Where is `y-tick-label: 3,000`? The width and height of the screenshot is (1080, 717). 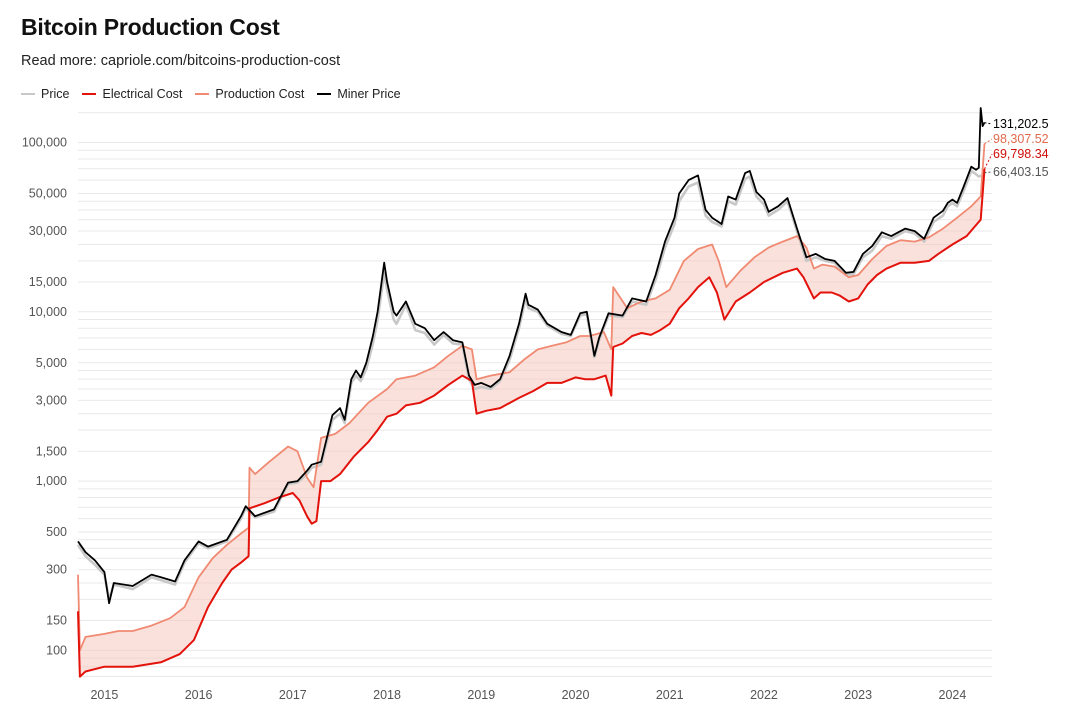 y-tick-label: 3,000 is located at coordinates (51, 400).